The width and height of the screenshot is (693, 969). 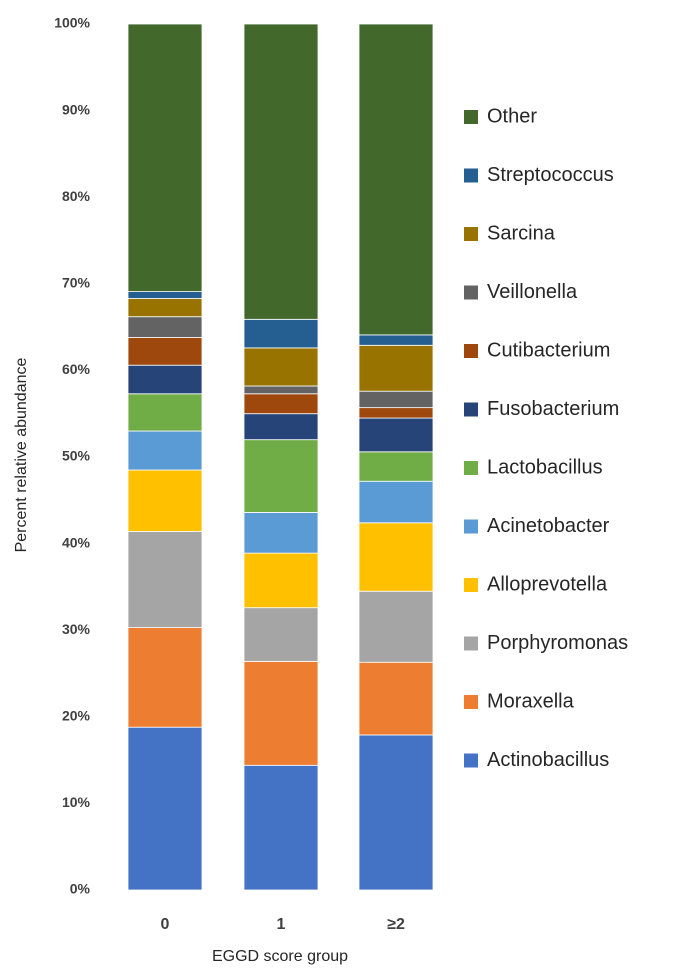 I want to click on legend-label: Sarcina, so click(x=521, y=233).